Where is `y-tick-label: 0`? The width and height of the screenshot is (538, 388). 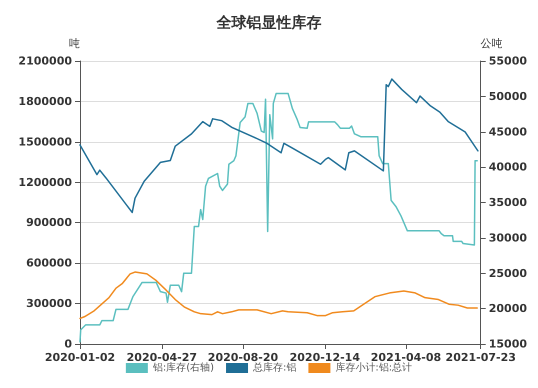 y-tick-label: 0 is located at coordinates (68, 344).